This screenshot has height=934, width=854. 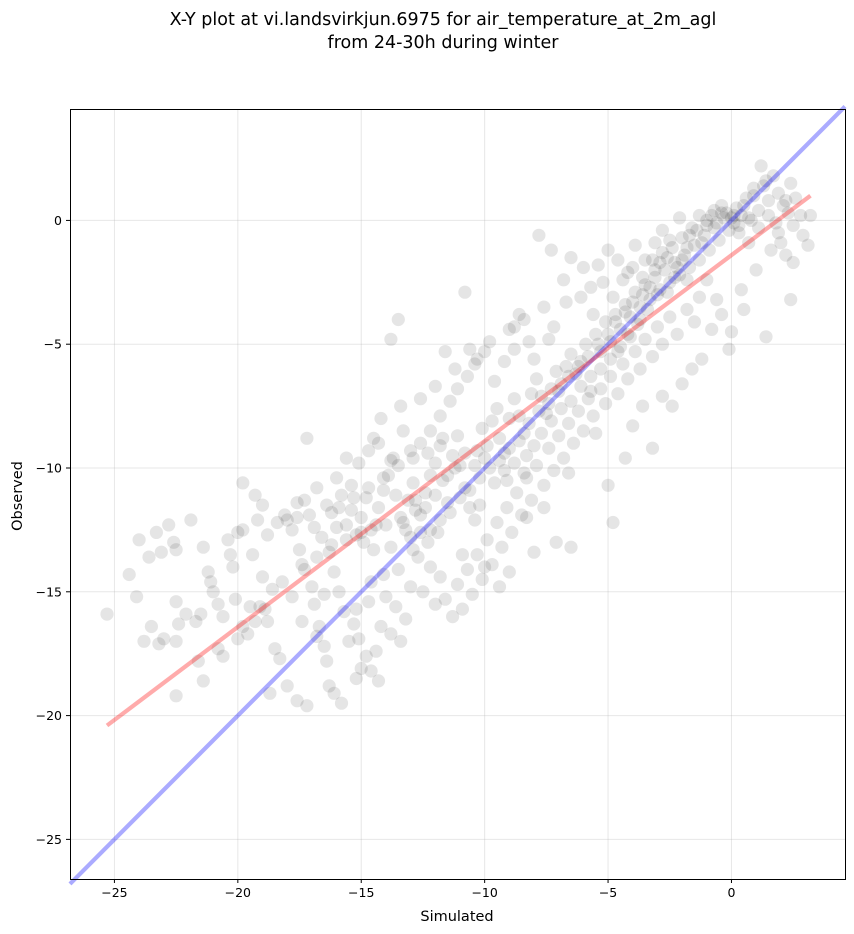 I want to click on y-tick-label: −15, so click(x=49, y=591).